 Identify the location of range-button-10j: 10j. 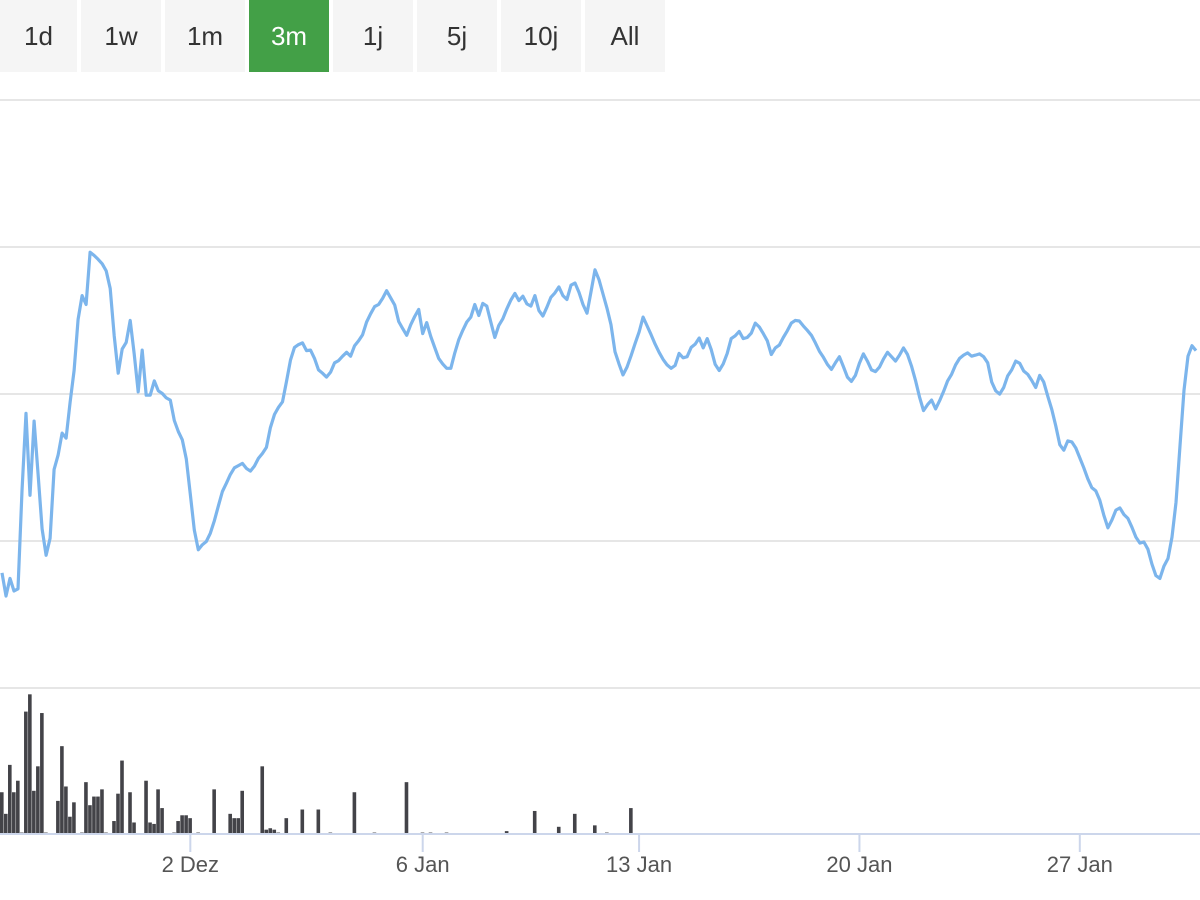
(541, 36).